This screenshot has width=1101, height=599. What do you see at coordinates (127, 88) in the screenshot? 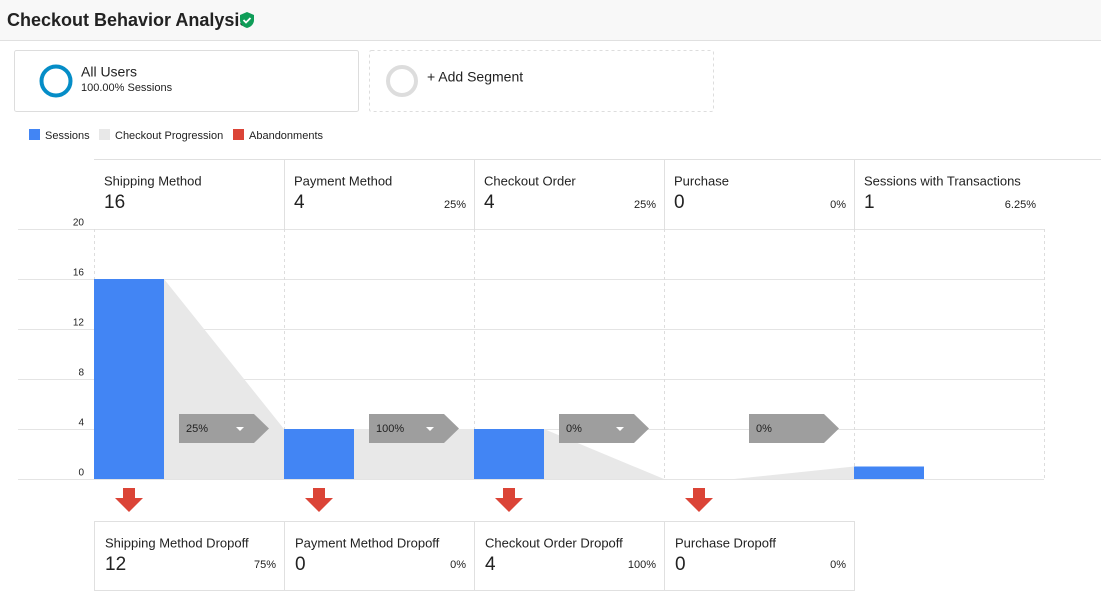
I see `segment-detail: 100.00% Sessions` at bounding box center [127, 88].